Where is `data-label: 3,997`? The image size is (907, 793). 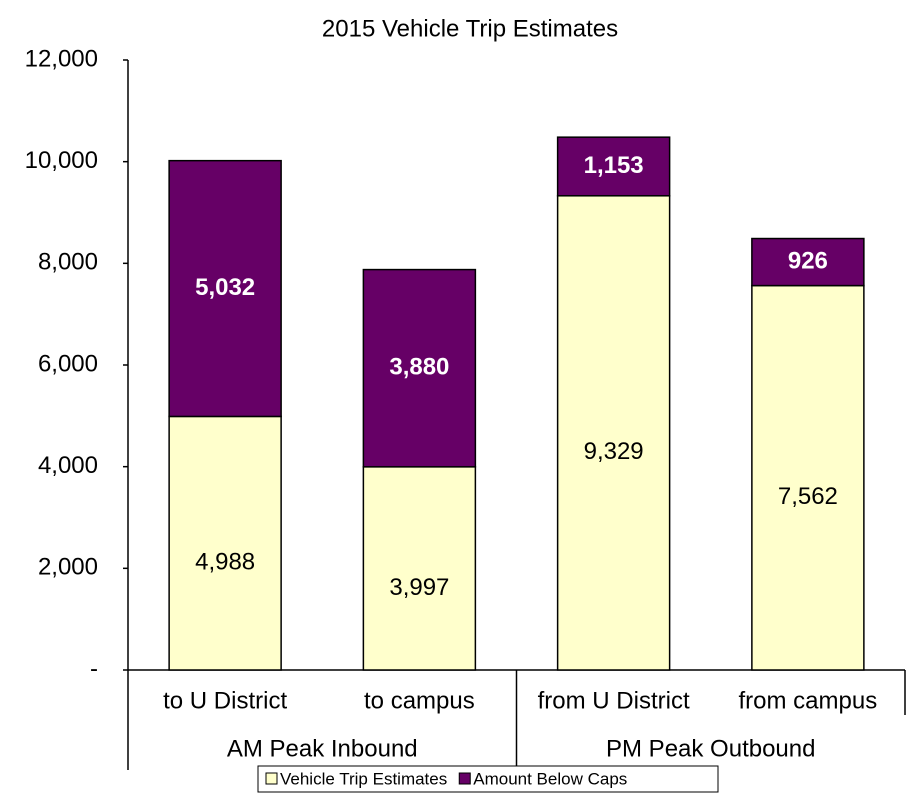
data-label: 3,997 is located at coordinates (419, 587).